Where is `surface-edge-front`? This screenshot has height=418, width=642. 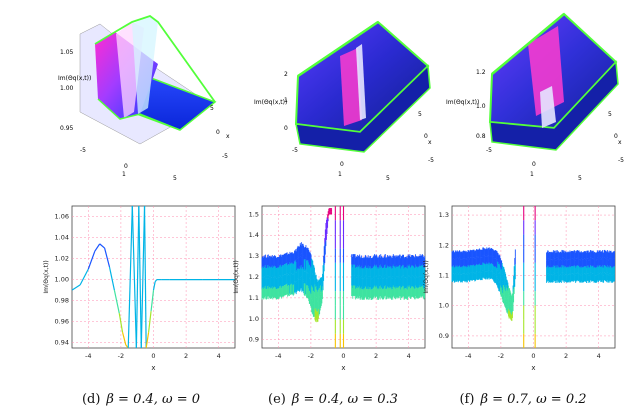
surface-edge-front is located at coordinates (139, 114).